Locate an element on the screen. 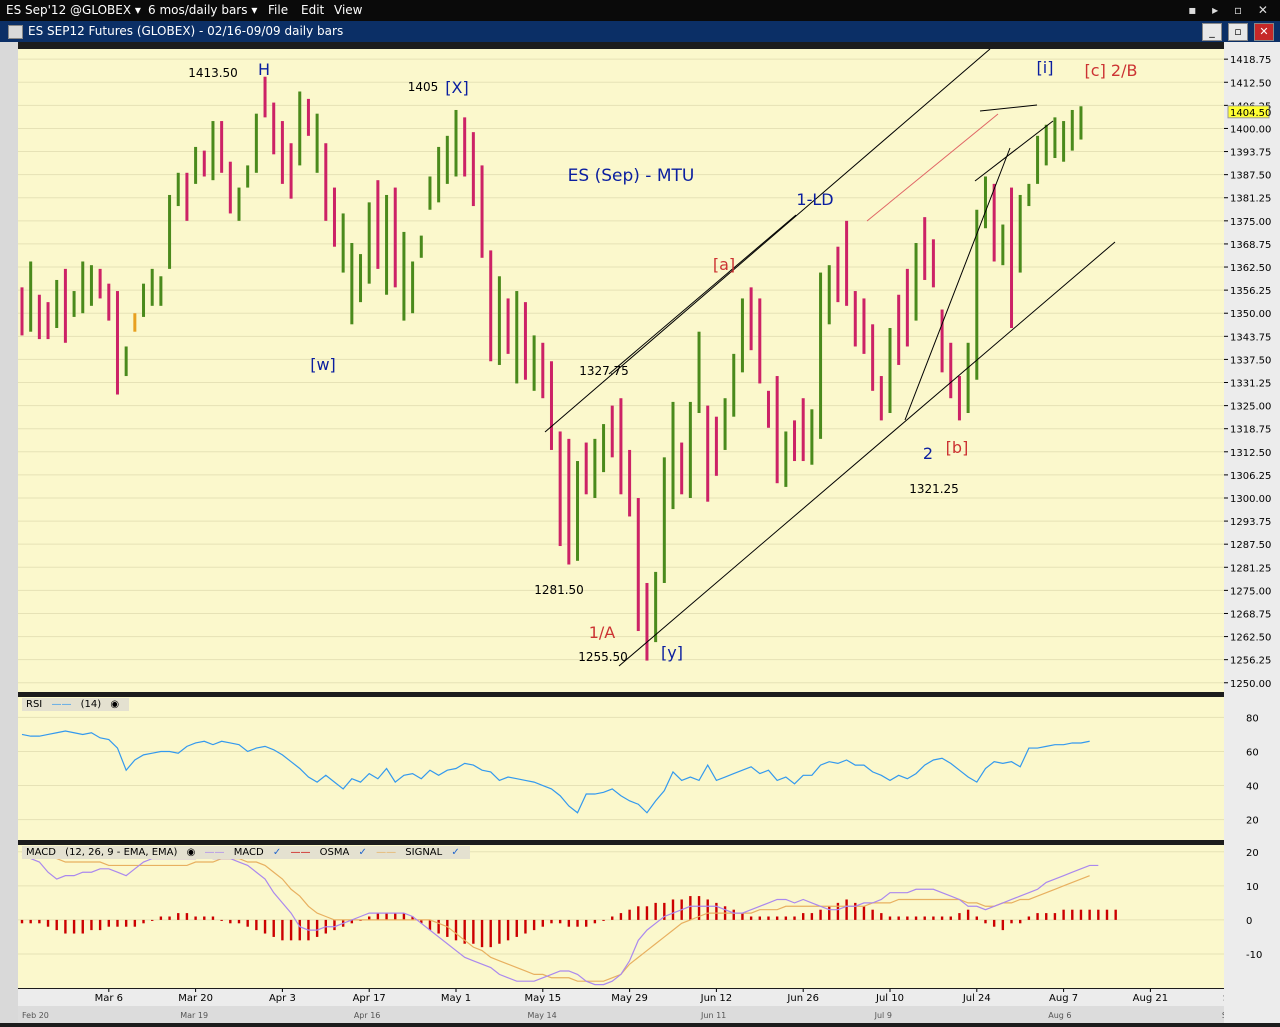 The image size is (1280, 1027). date-tick-label: Aug 7 is located at coordinates (1063, 998).